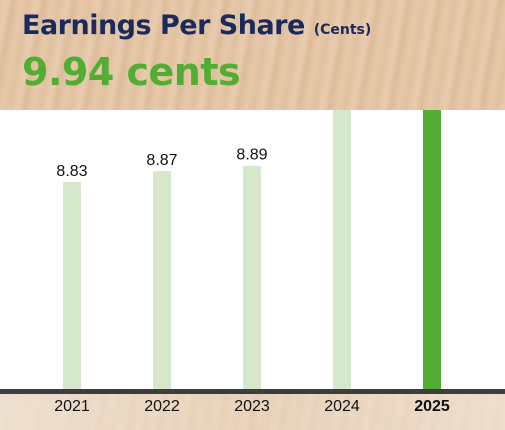  I want to click on x-tick-label-2022: 2022, so click(162, 406).